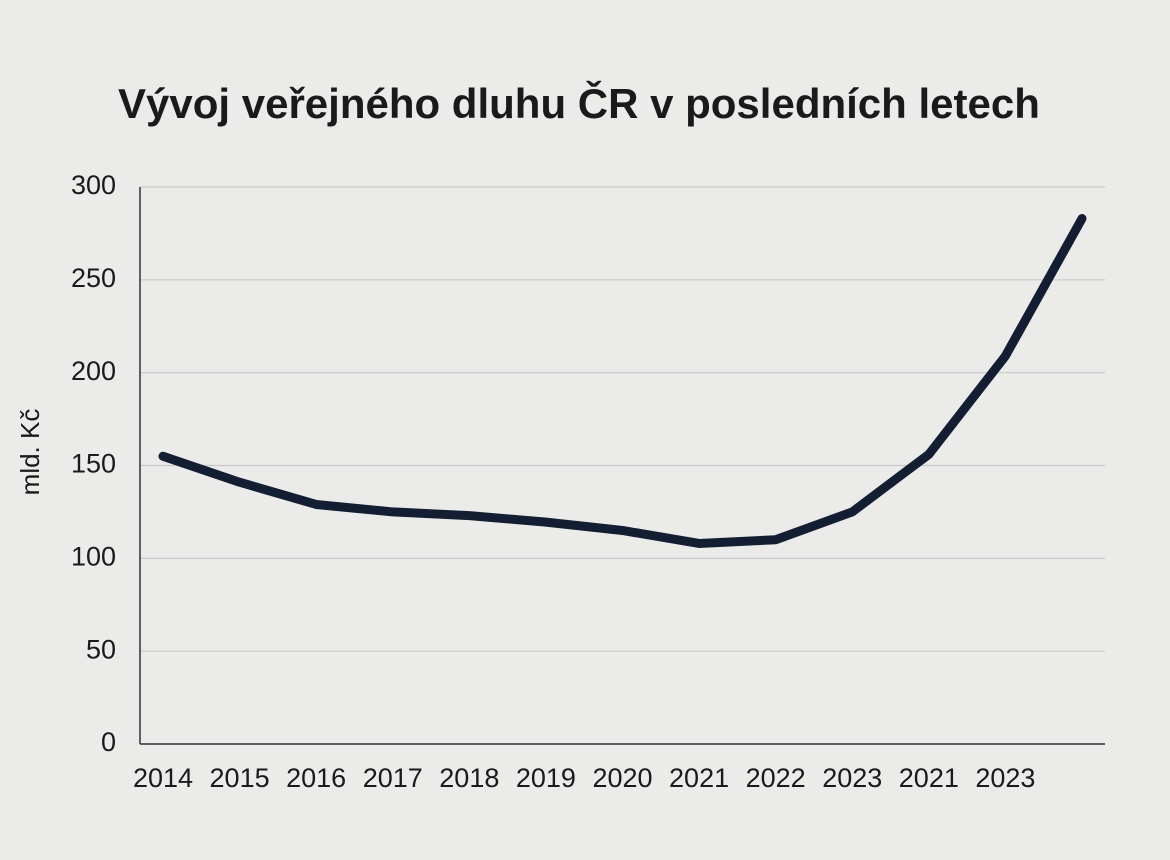  Describe the element at coordinates (240, 778) in the screenshot. I see `x-tick-label: 2015` at that location.